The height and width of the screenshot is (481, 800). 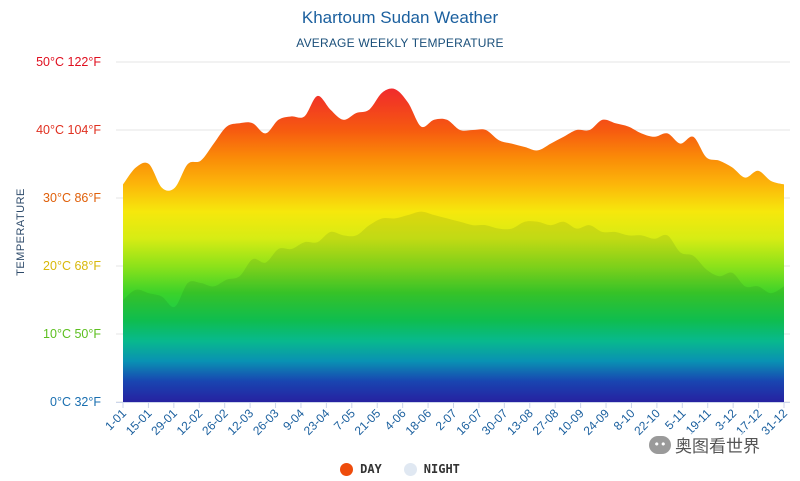 I want to click on night-dot-icon, so click(x=410, y=469).